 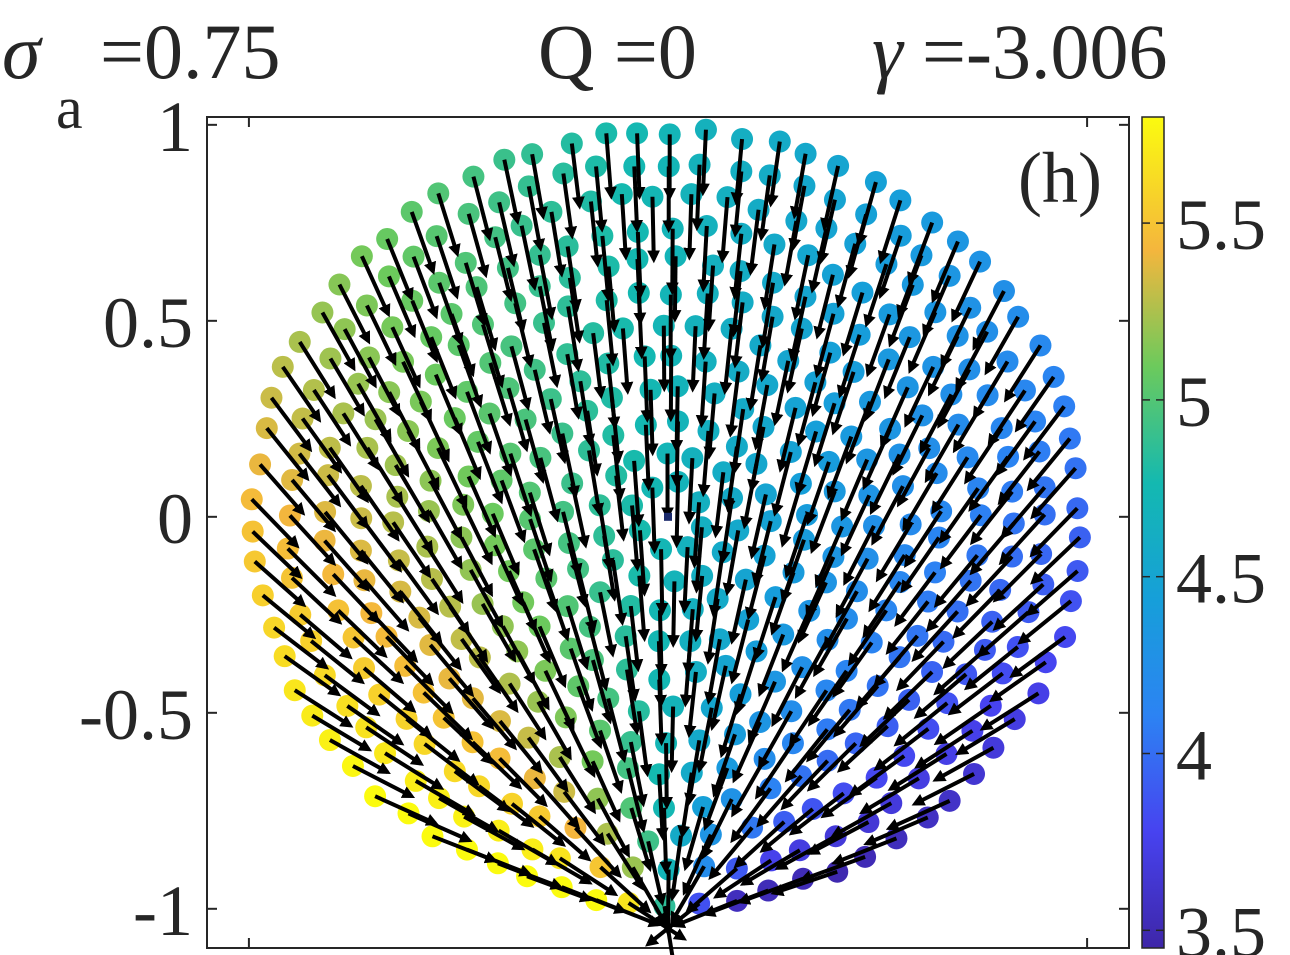 What do you see at coordinates (22, 51) in the screenshot?
I see `sigma-symbol: σ` at bounding box center [22, 51].